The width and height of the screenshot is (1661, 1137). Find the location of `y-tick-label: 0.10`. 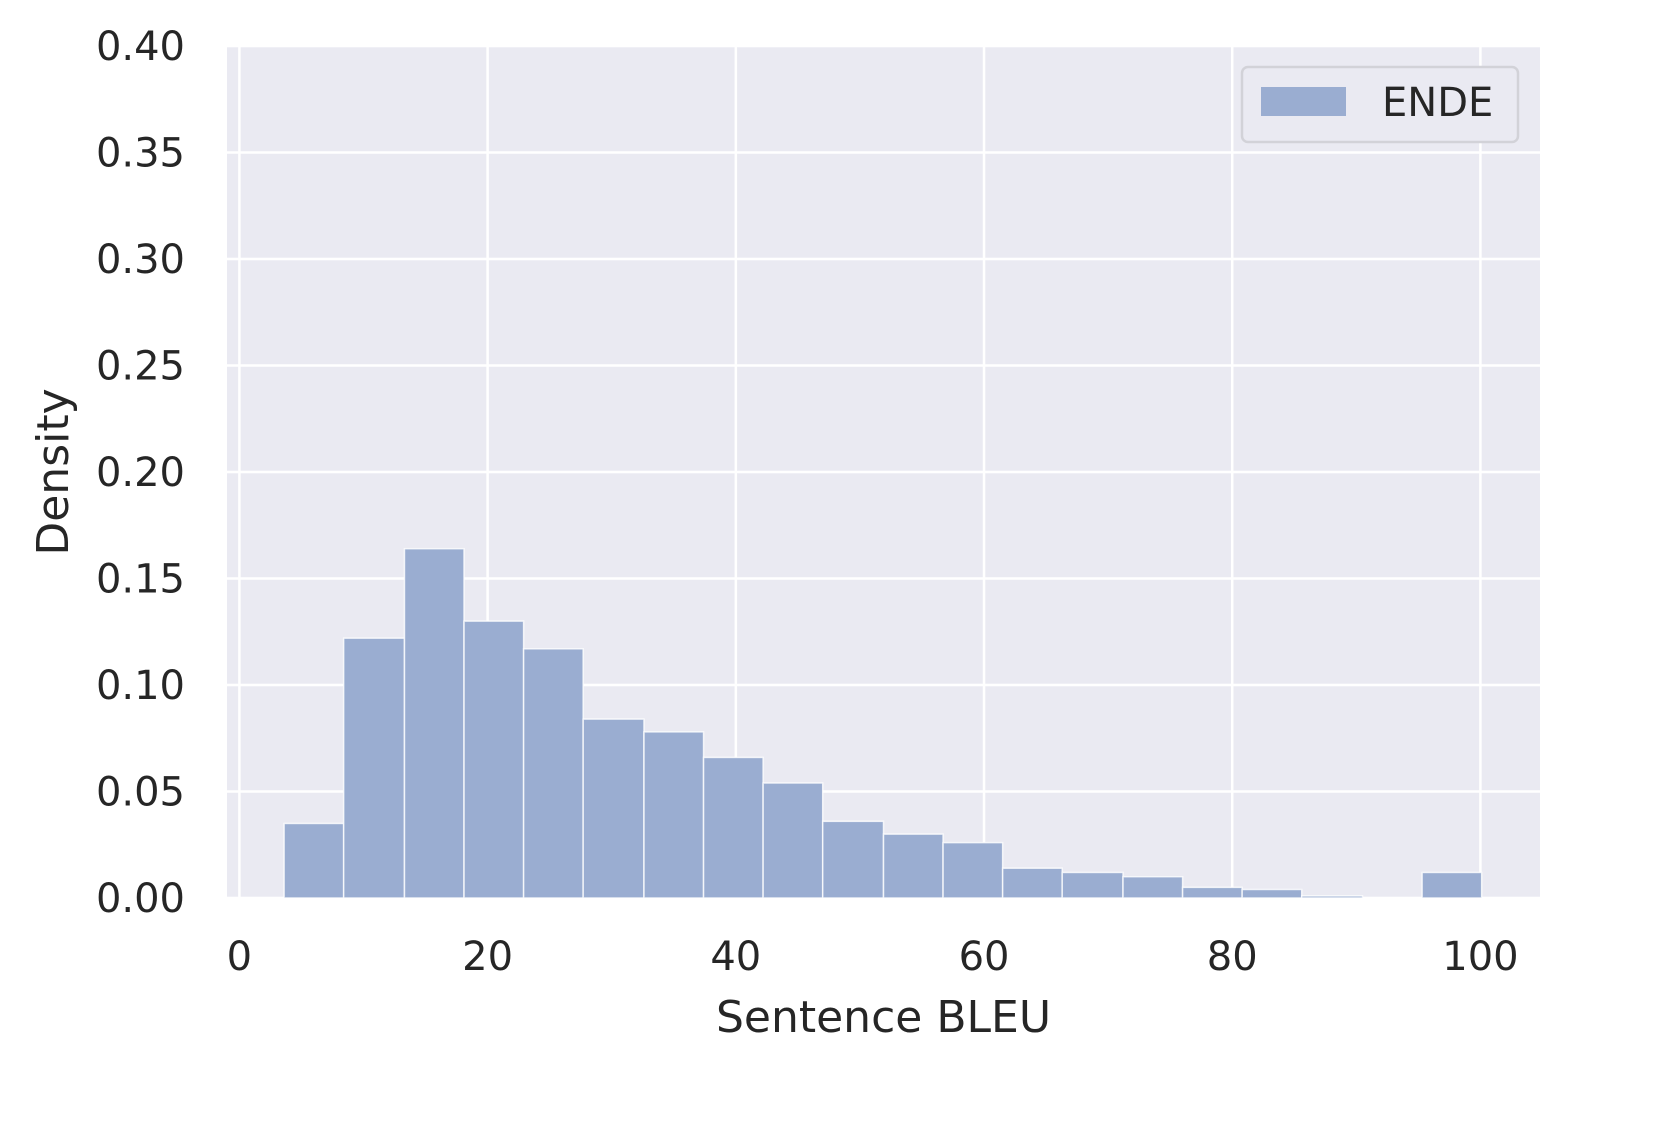

y-tick-label: 0.10 is located at coordinates (140, 686).